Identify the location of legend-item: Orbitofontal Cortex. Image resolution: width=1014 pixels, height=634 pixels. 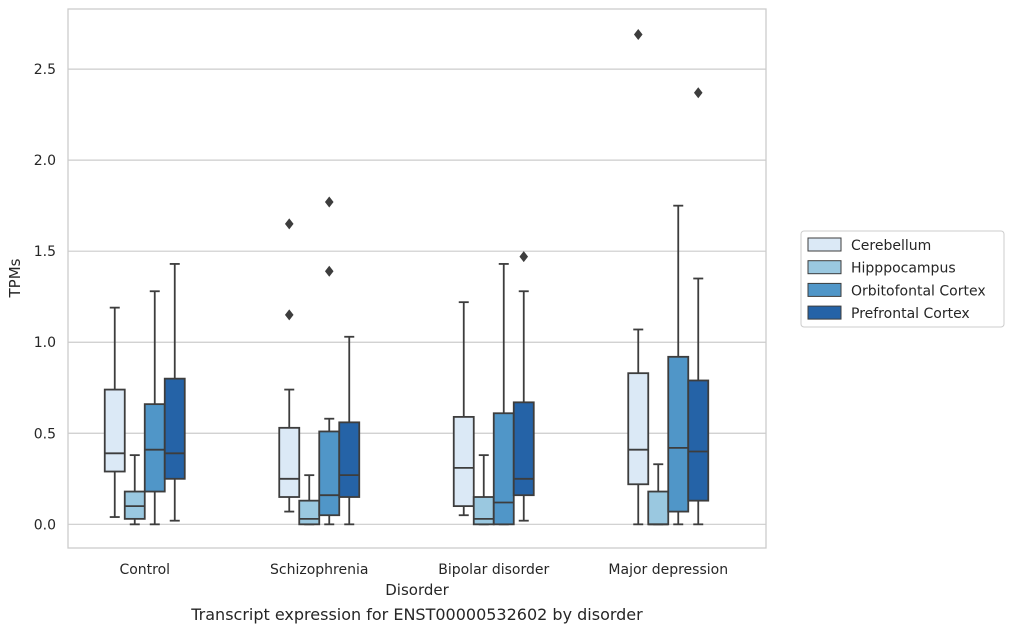
(896, 290).